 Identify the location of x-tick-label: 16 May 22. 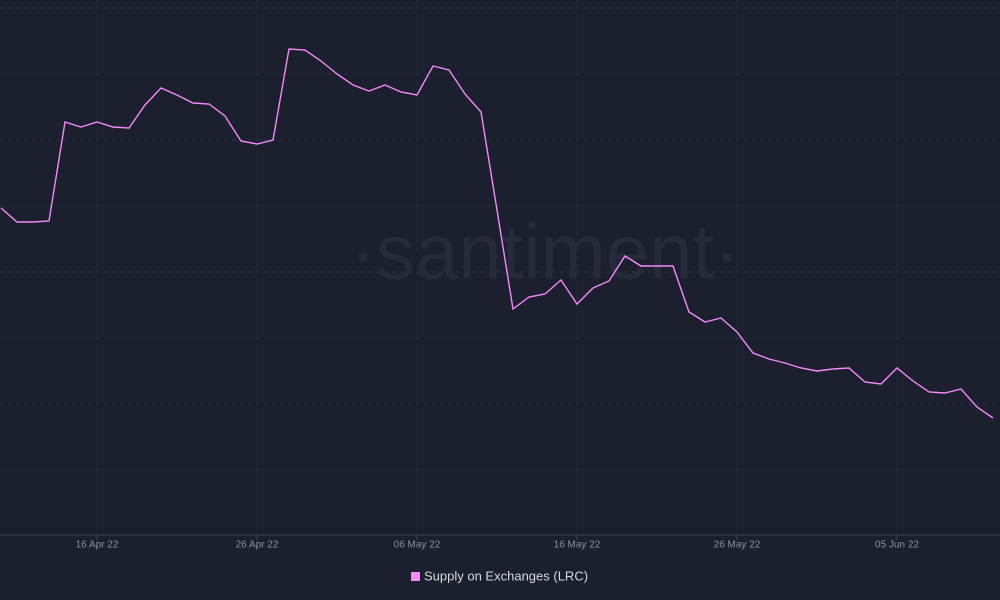
(577, 545).